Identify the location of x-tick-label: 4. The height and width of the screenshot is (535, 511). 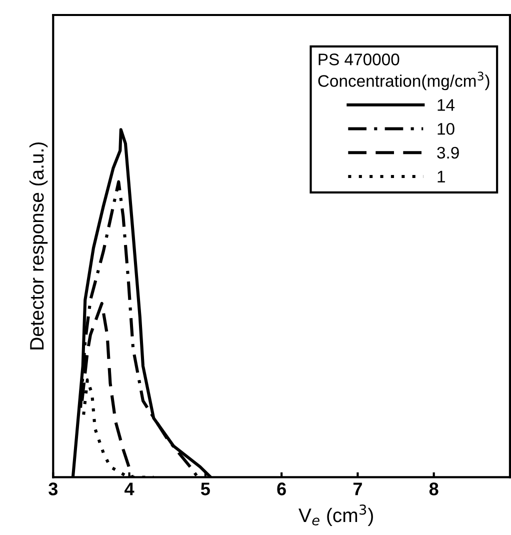
(129, 489).